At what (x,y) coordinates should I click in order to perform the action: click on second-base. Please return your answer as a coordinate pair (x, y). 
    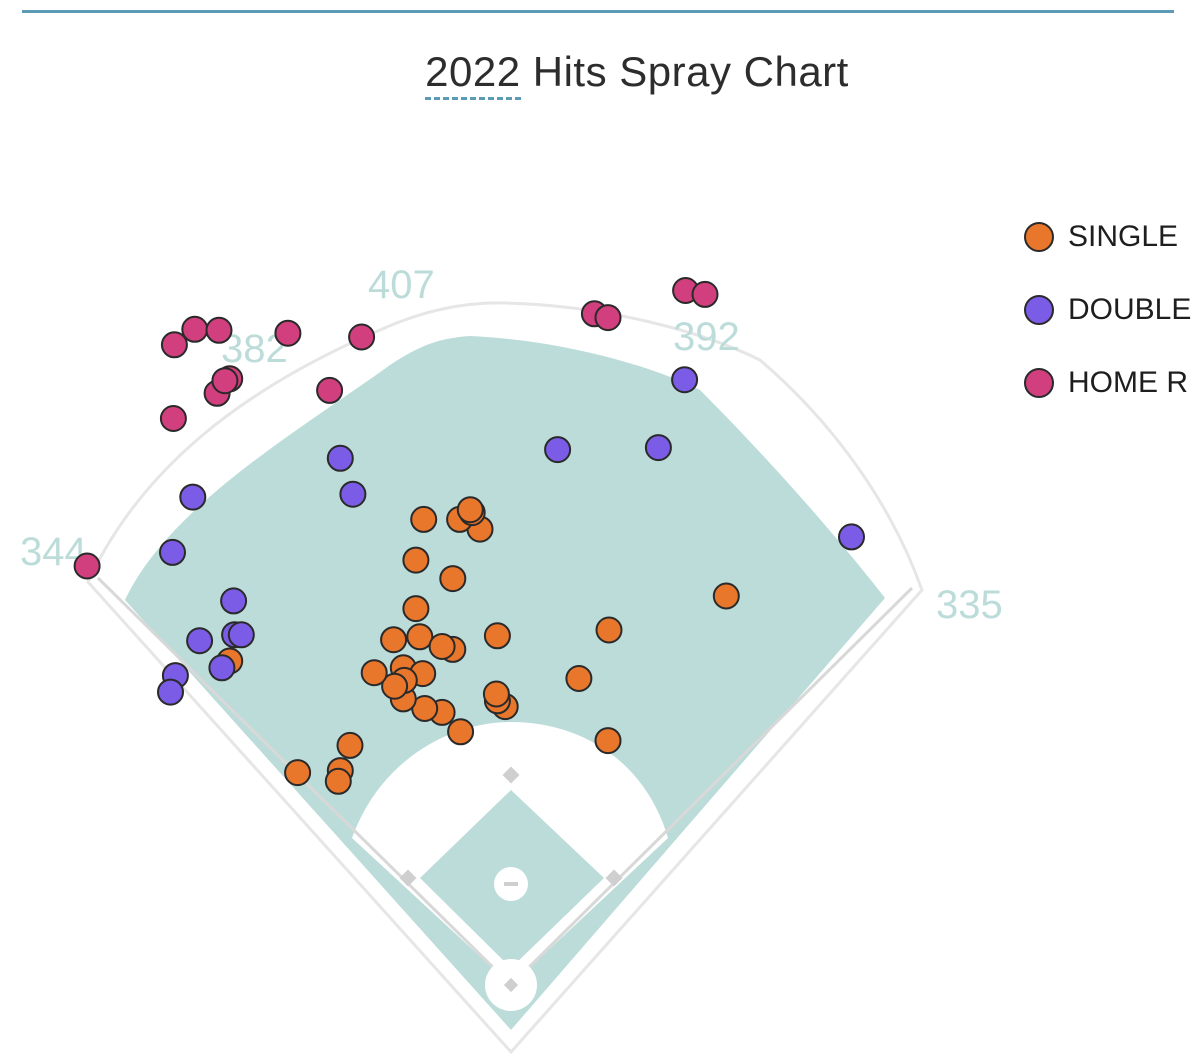
    Looking at the image, I should click on (511, 775).